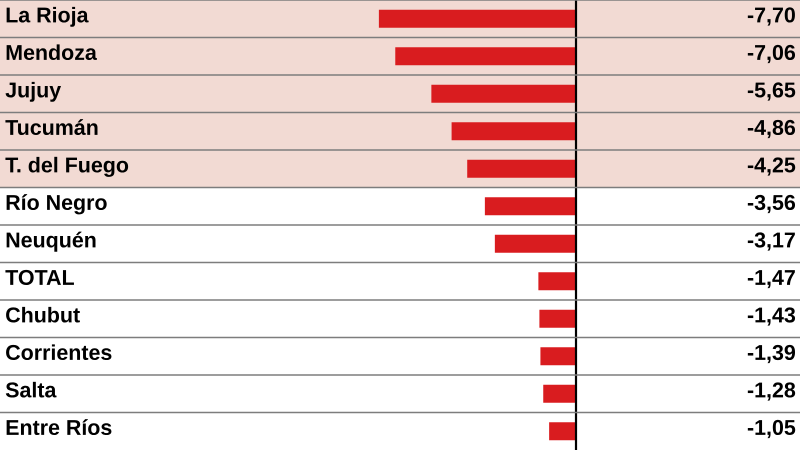  What do you see at coordinates (772, 204) in the screenshot?
I see `data-label: -3,56` at bounding box center [772, 204].